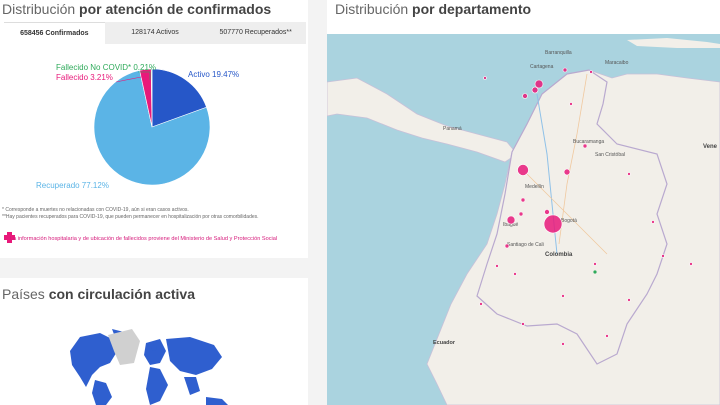 Image resolution: width=720 pixels, height=405 pixels. Describe the element at coordinates (589, 142) in the screenshot. I see `map-label-bucaramanga: Bucaramanga` at that location.